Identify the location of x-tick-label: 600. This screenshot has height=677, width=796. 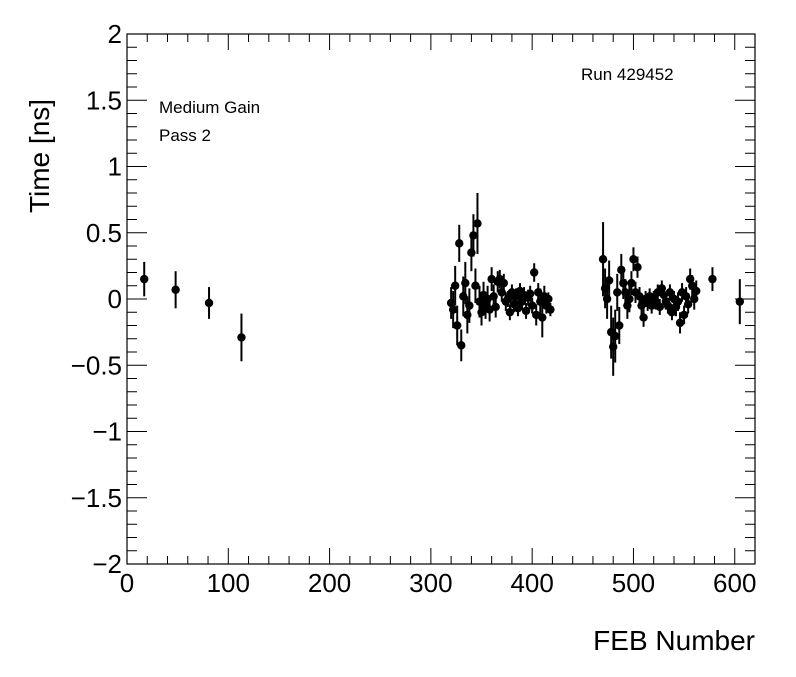
(734, 583).